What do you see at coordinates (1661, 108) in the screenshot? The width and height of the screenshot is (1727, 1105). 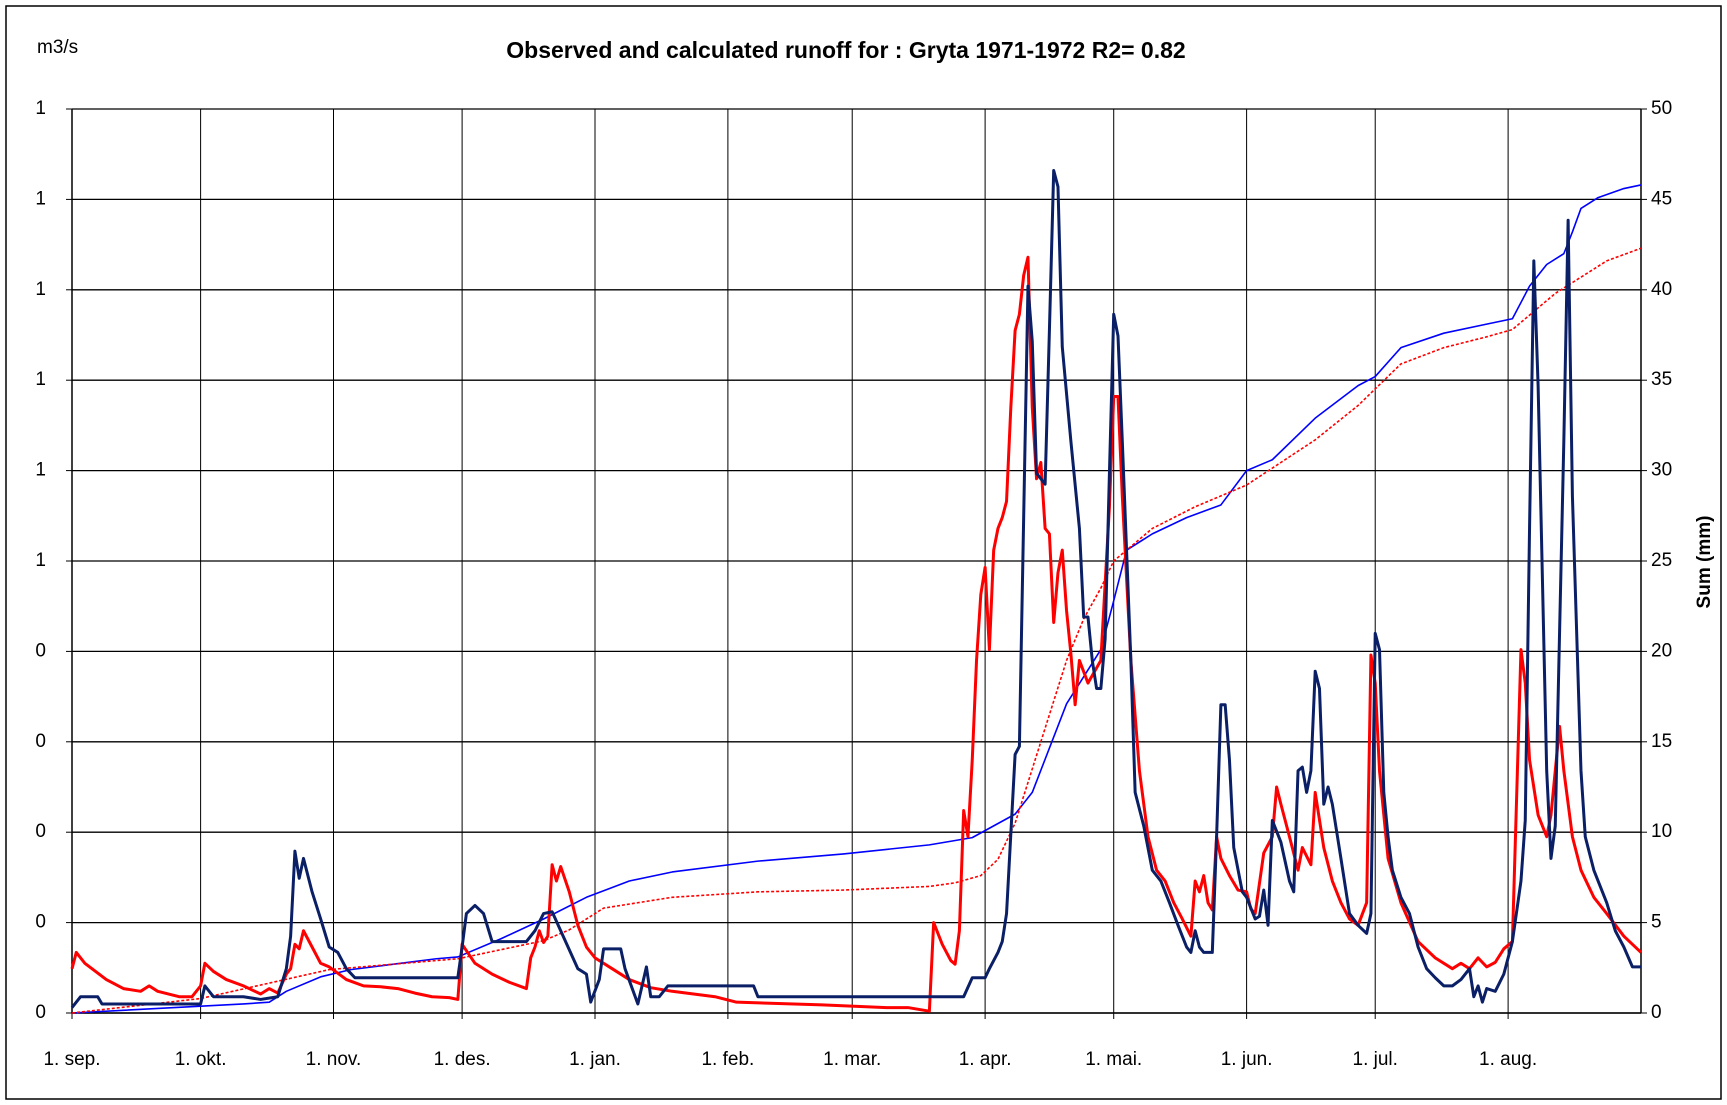 I see `y2-tick-label: 50` at bounding box center [1661, 108].